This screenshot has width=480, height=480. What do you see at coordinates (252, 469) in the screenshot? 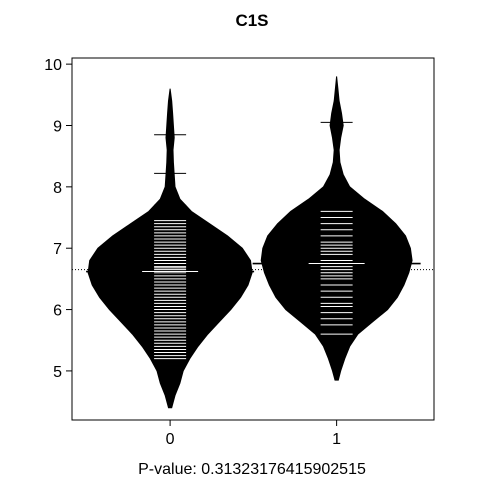
I see `x-axis-label: P-value: 0.31323176415902515` at bounding box center [252, 469].